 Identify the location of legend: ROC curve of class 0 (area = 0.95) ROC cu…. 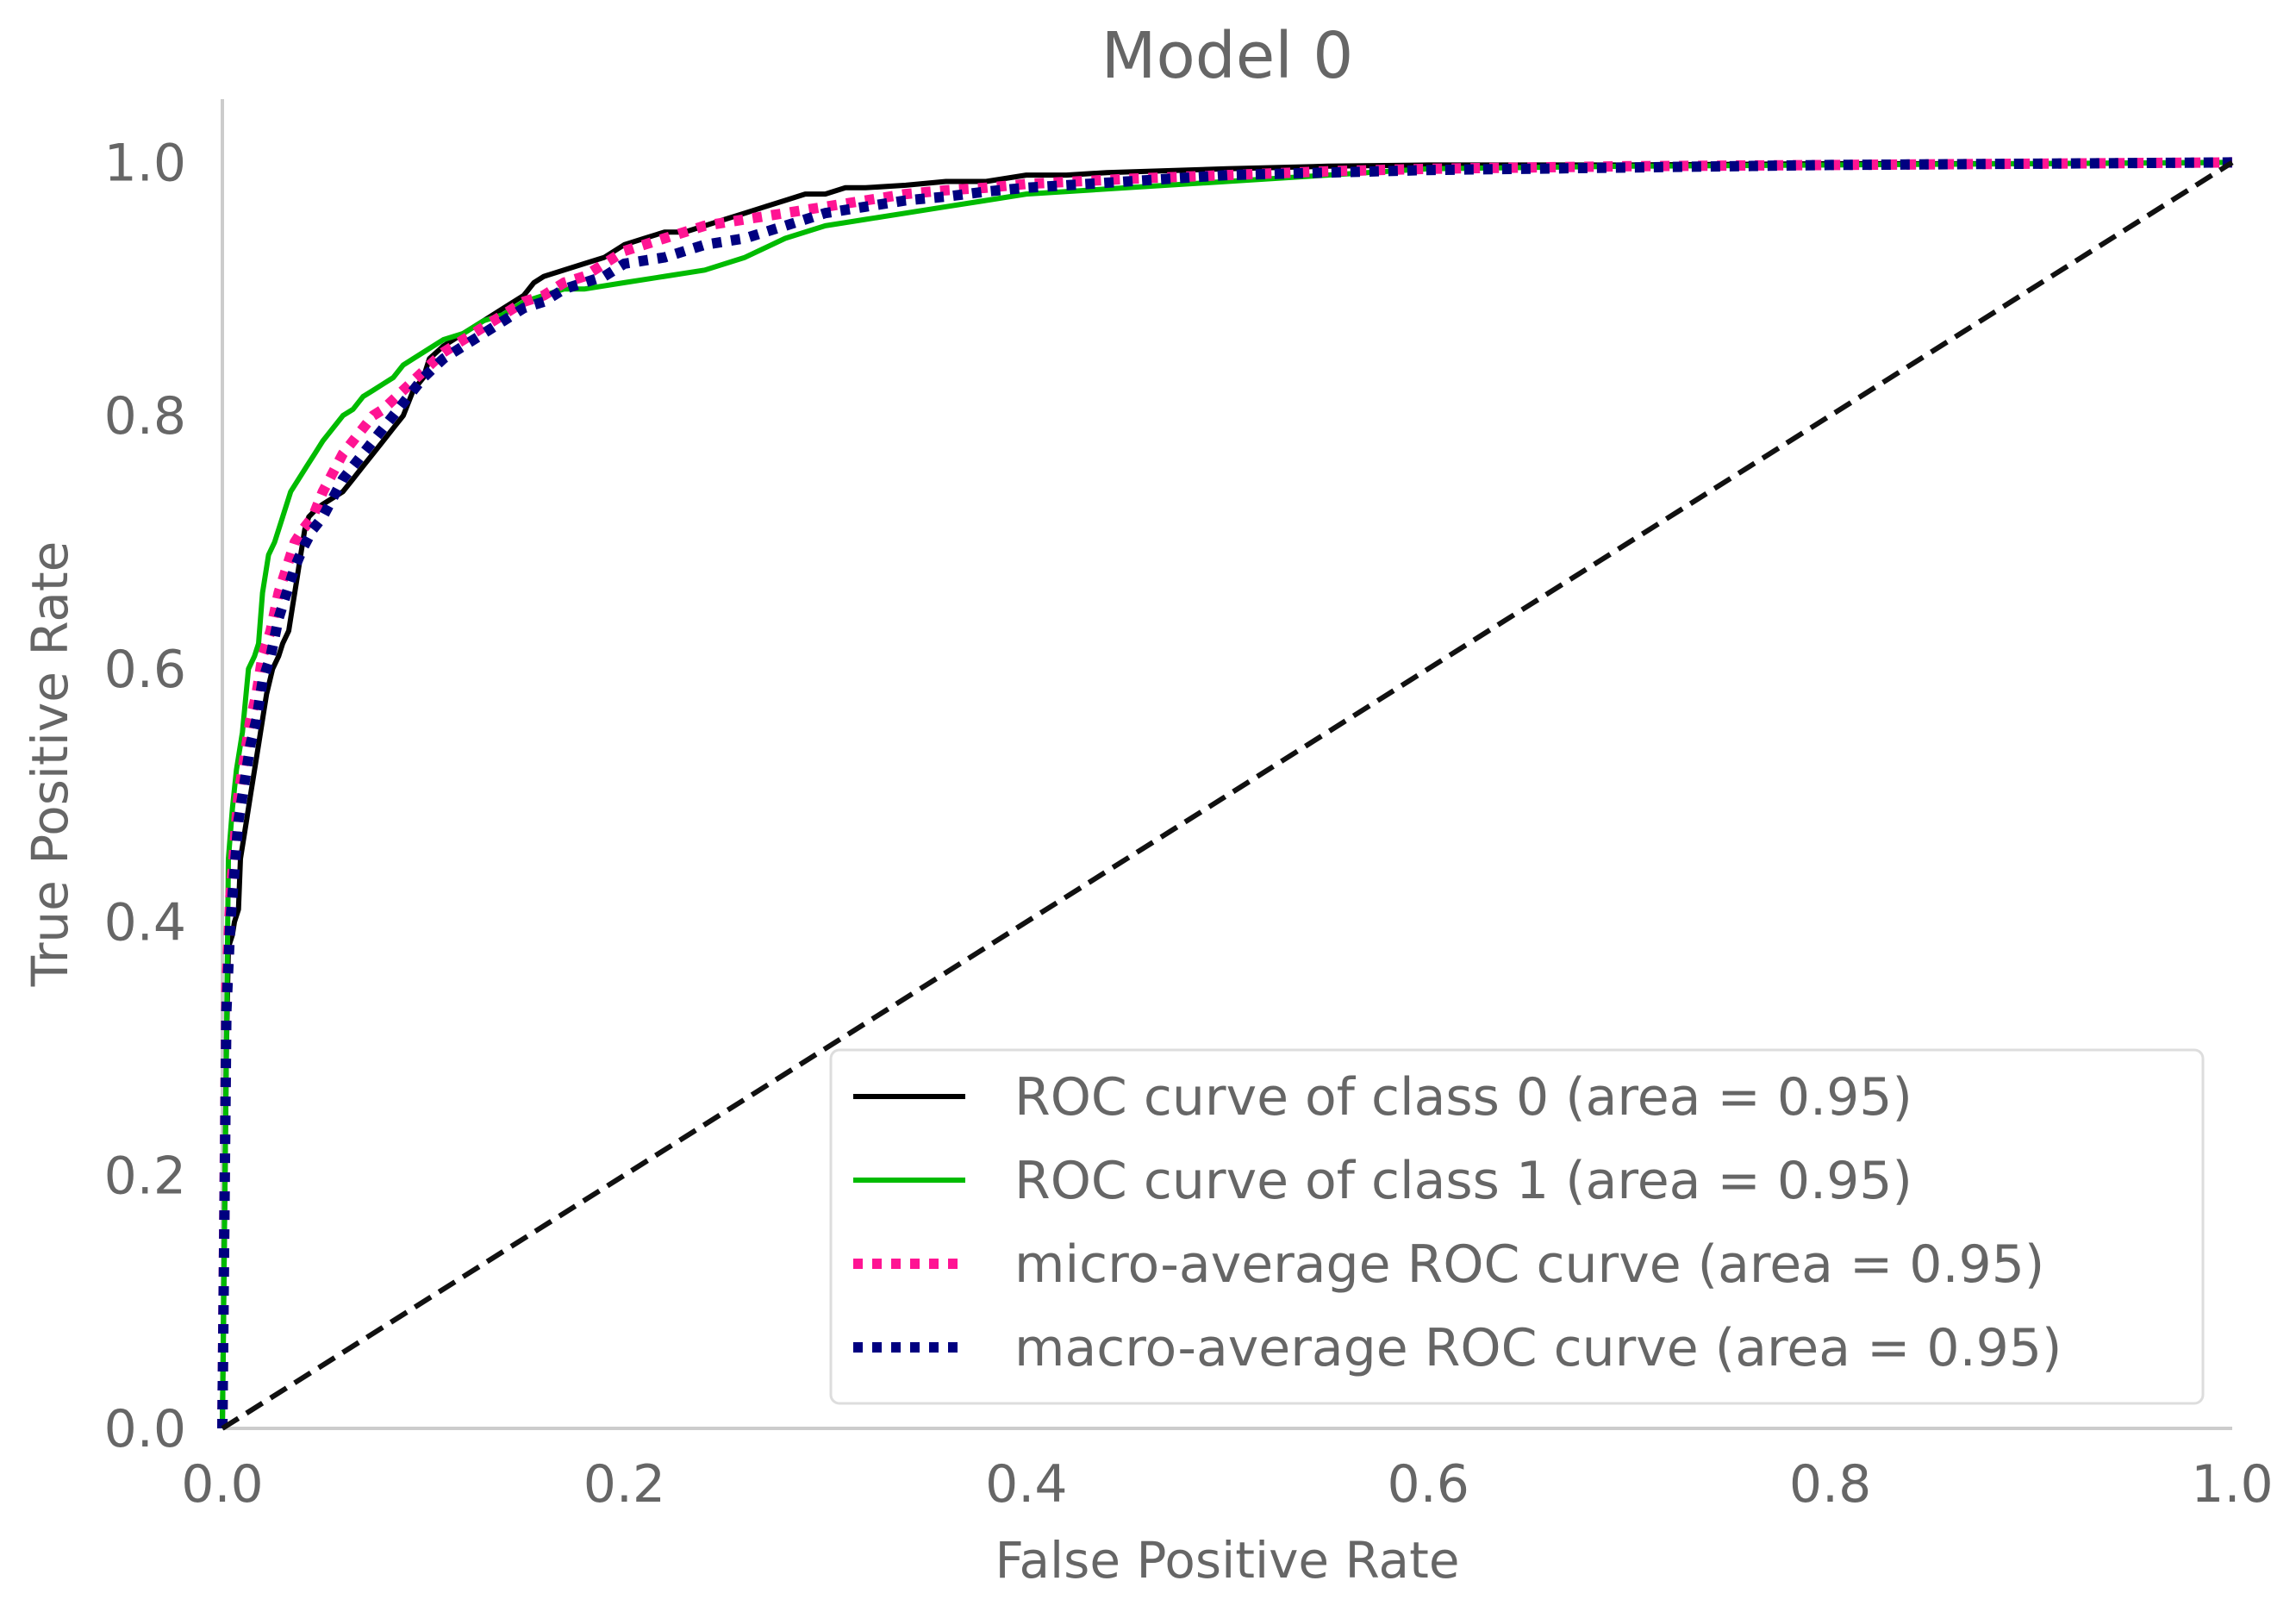
(1517, 1226).